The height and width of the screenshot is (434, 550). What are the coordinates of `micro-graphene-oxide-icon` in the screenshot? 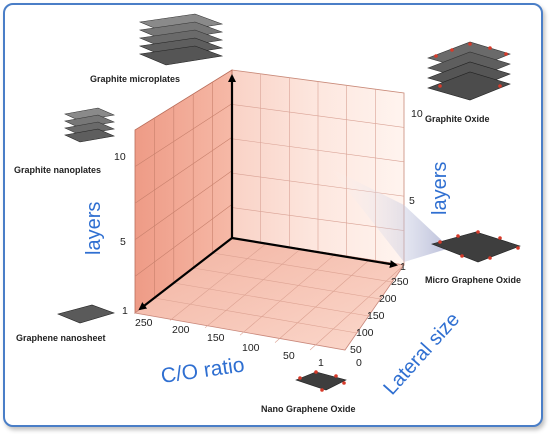 It's located at (476, 246).